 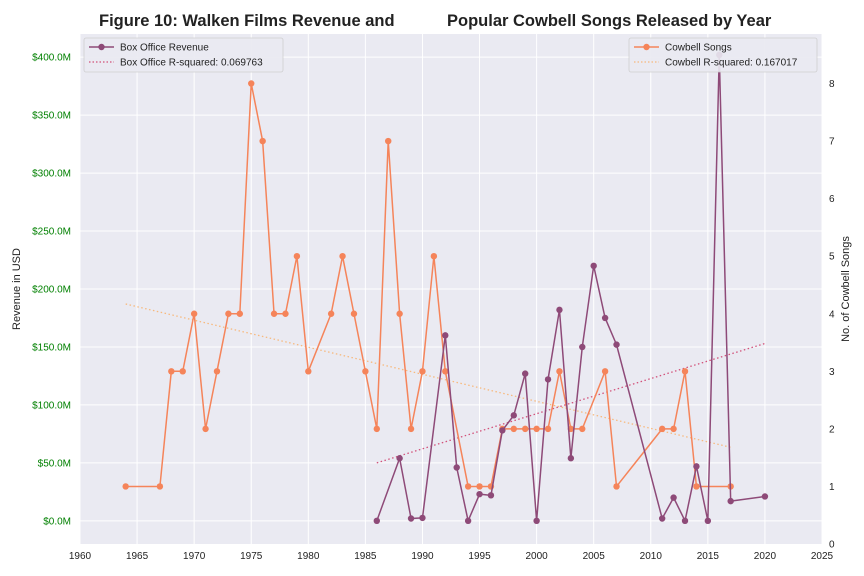 I want to click on y-right-tick-label: 6, so click(x=832, y=199).